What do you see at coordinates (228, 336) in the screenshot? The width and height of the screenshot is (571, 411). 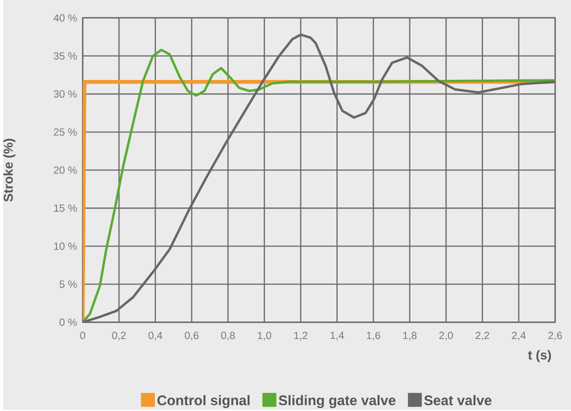 I see `x-tick-label: 0,8` at bounding box center [228, 336].